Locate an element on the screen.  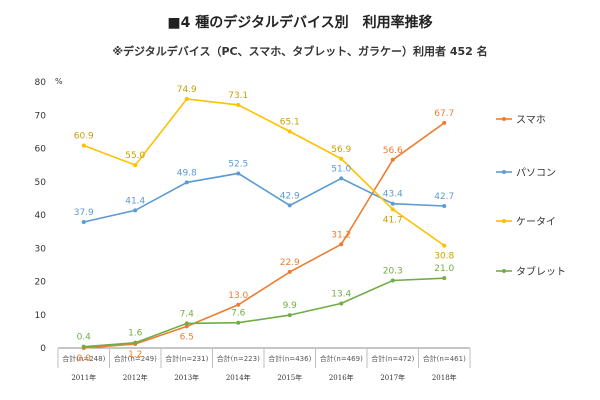
x-category-label: 合計(n=461) is located at coordinates (444, 358).